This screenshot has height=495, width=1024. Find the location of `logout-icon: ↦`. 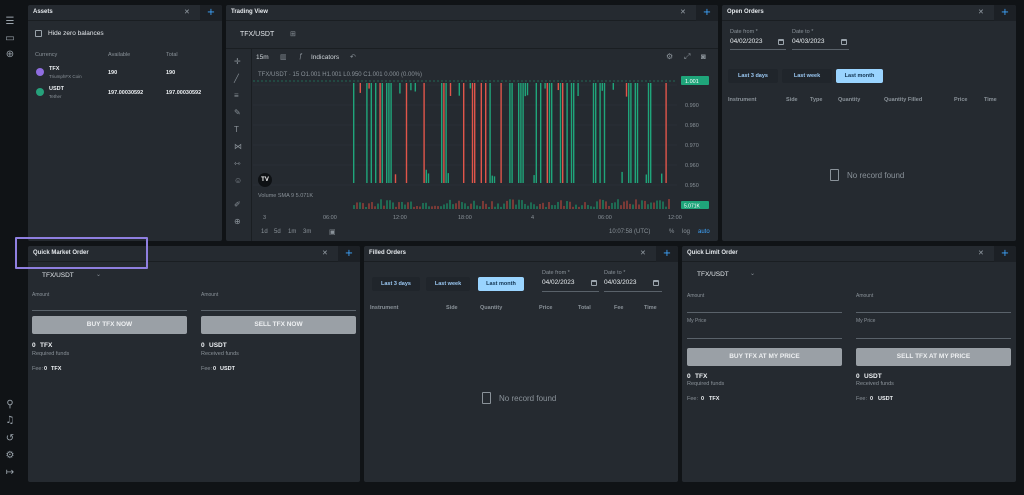

logout-icon: ↦ is located at coordinates (10, 472).